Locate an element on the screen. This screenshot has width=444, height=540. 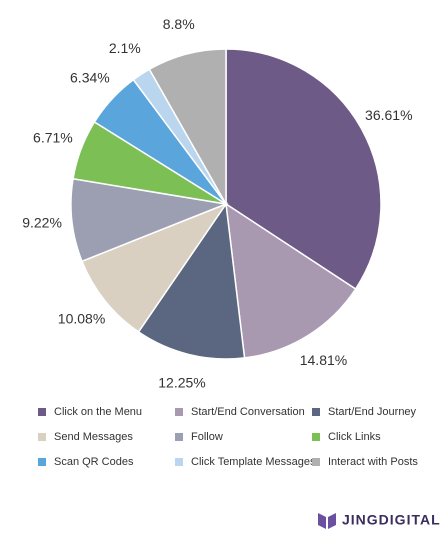
legend-label: Click Links is located at coordinates (354, 437).